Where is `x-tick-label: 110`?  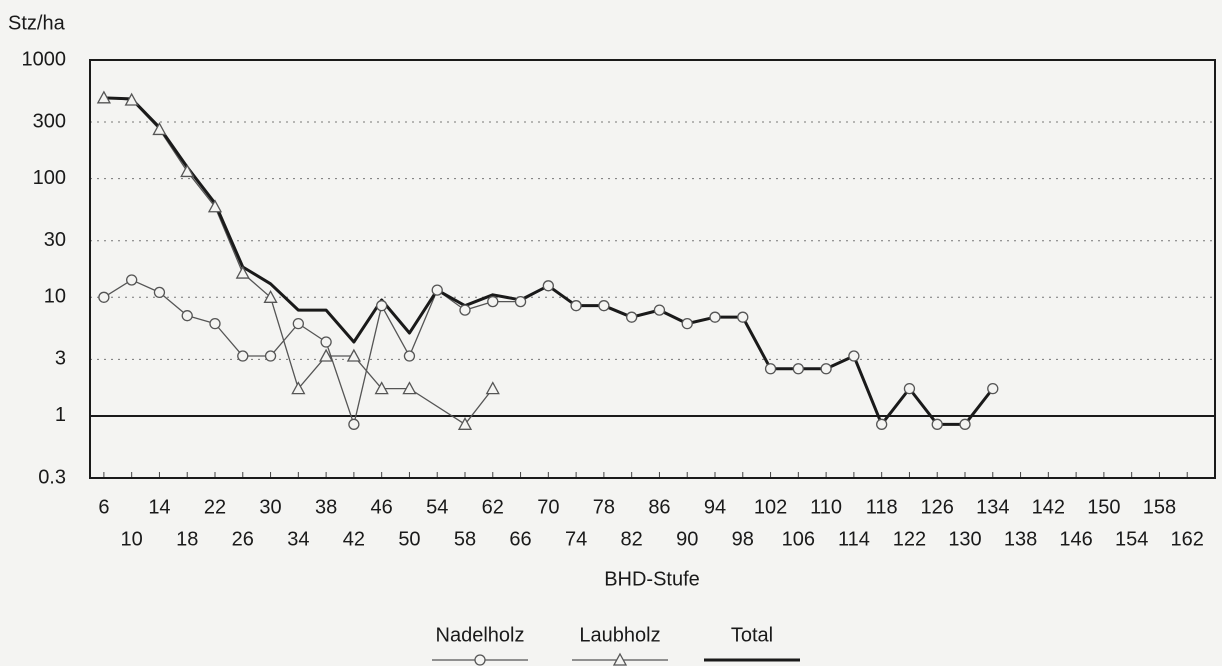 x-tick-label: 110 is located at coordinates (826, 507).